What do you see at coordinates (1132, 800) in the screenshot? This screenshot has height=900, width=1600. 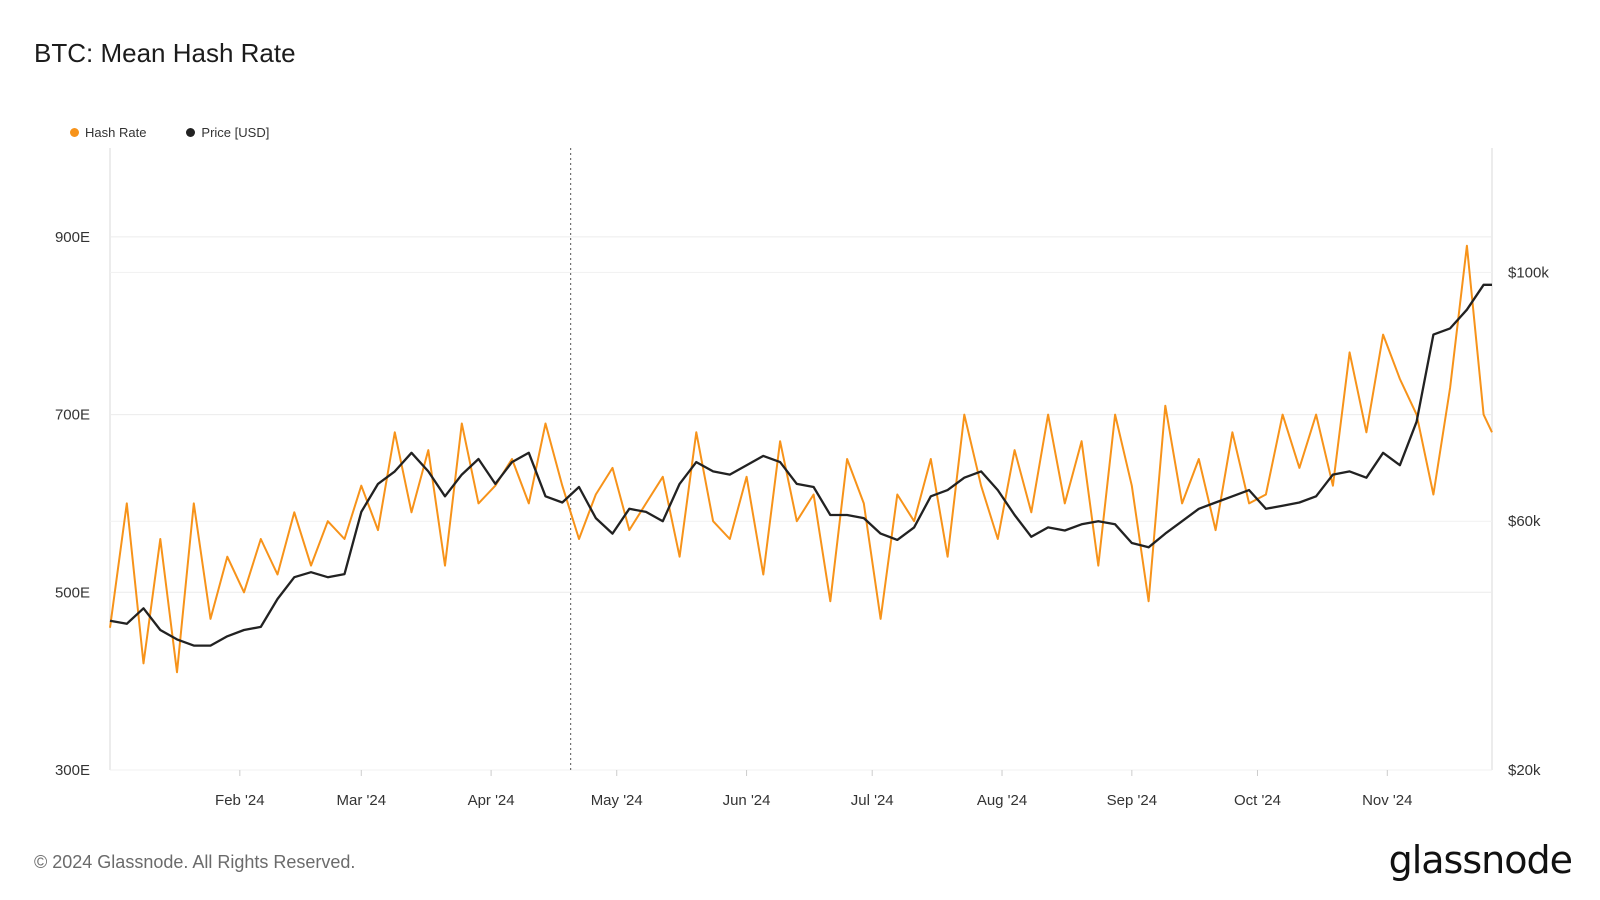 I see `x-axis-tick-label: Sep '24` at bounding box center [1132, 800].